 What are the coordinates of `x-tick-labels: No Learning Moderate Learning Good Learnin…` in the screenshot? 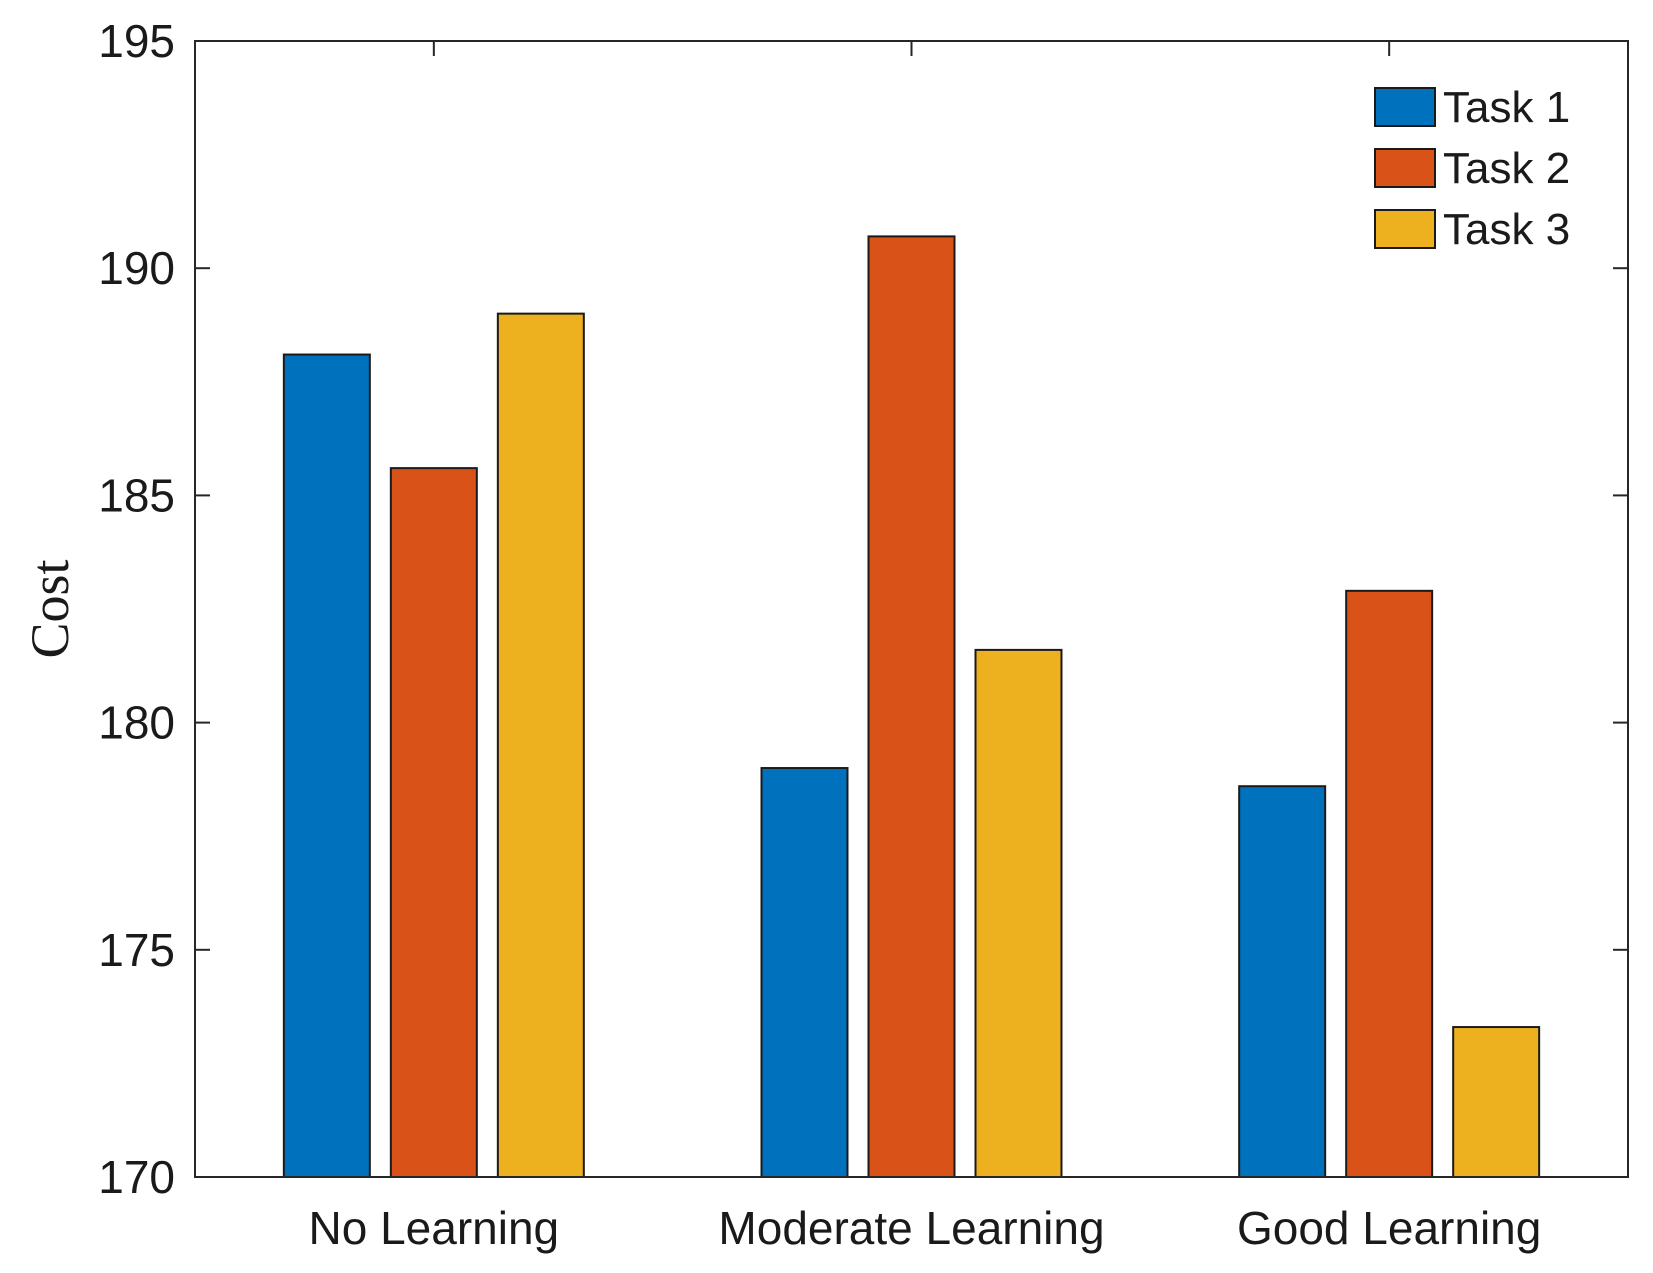 It's located at (925, 1228).